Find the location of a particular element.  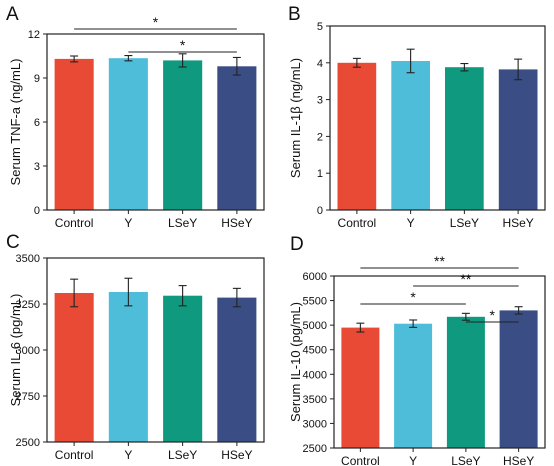

plot-frame is located at coordinates (439, 362).